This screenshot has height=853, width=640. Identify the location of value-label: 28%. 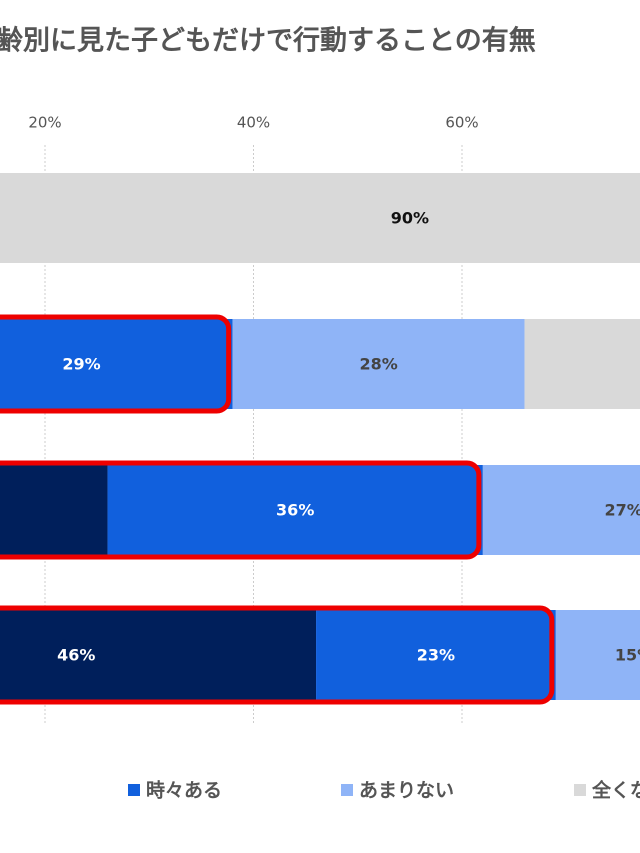
(378, 364).